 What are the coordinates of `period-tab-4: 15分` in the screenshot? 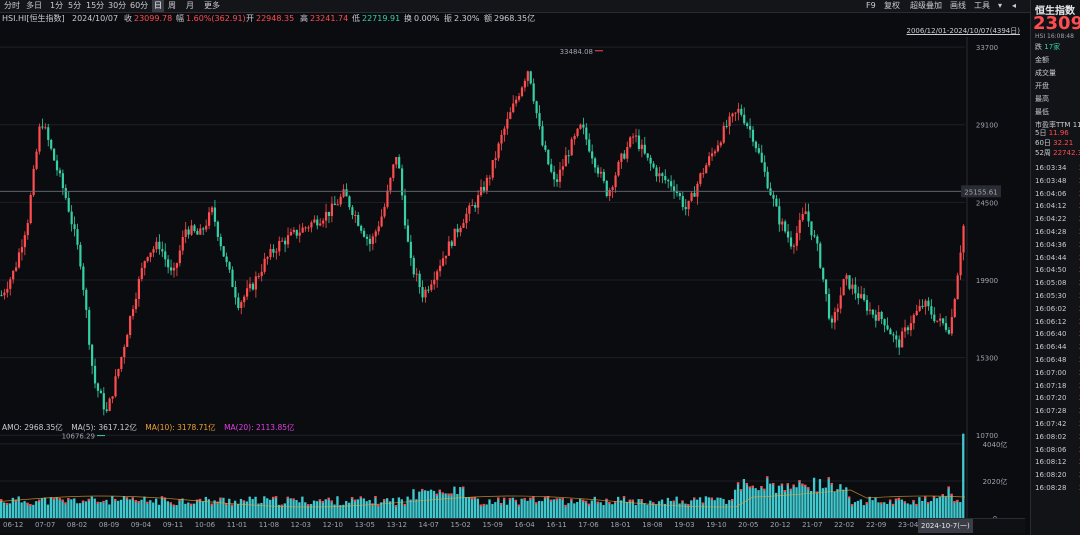 It's located at (95, 5).